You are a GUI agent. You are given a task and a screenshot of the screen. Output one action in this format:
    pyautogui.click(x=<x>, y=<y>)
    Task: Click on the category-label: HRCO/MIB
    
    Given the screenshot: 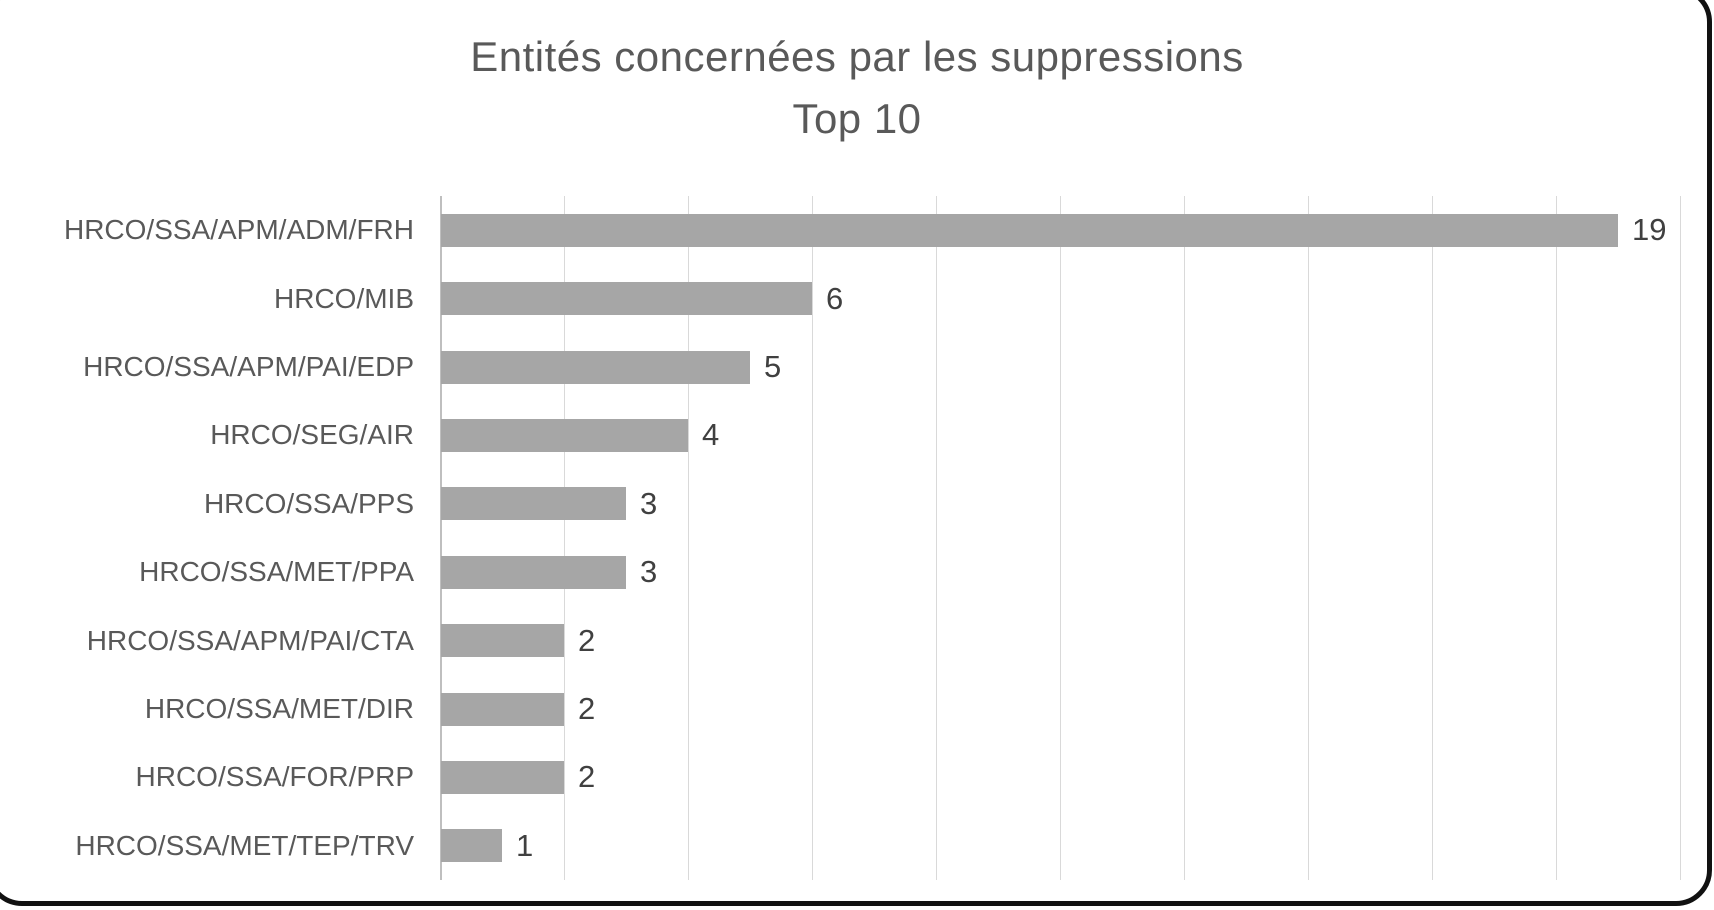 What is the action you would take?
    pyautogui.click(x=344, y=298)
    